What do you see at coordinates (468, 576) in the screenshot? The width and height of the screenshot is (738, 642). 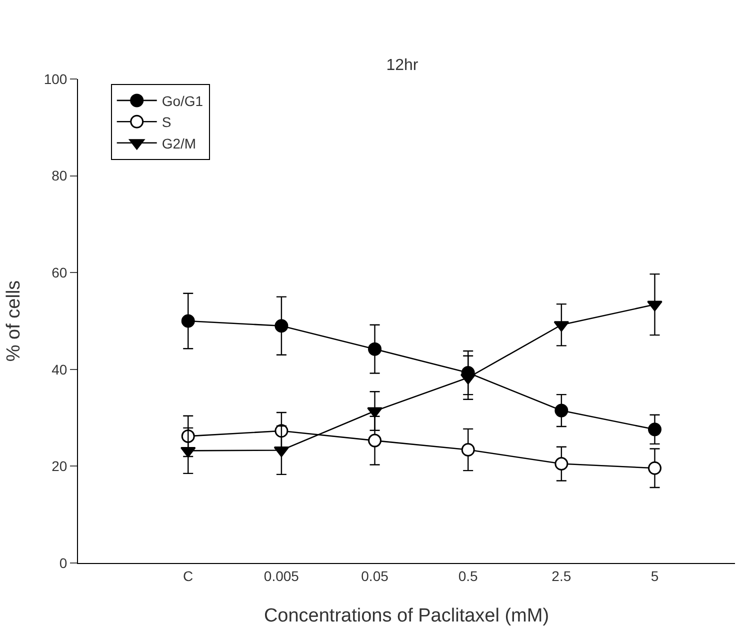 I see `x-tick-label: 0.5` at bounding box center [468, 576].